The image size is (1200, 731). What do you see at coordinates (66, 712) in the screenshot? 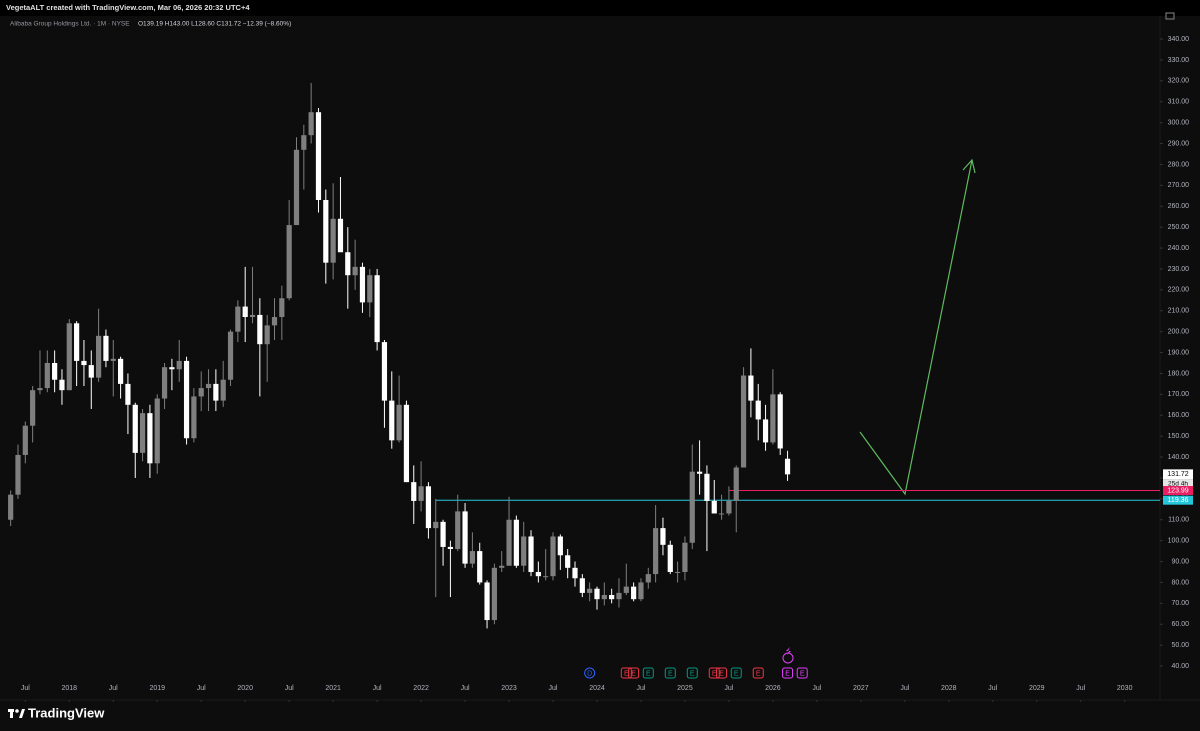
I see `brand: TradingView` at bounding box center [66, 712].